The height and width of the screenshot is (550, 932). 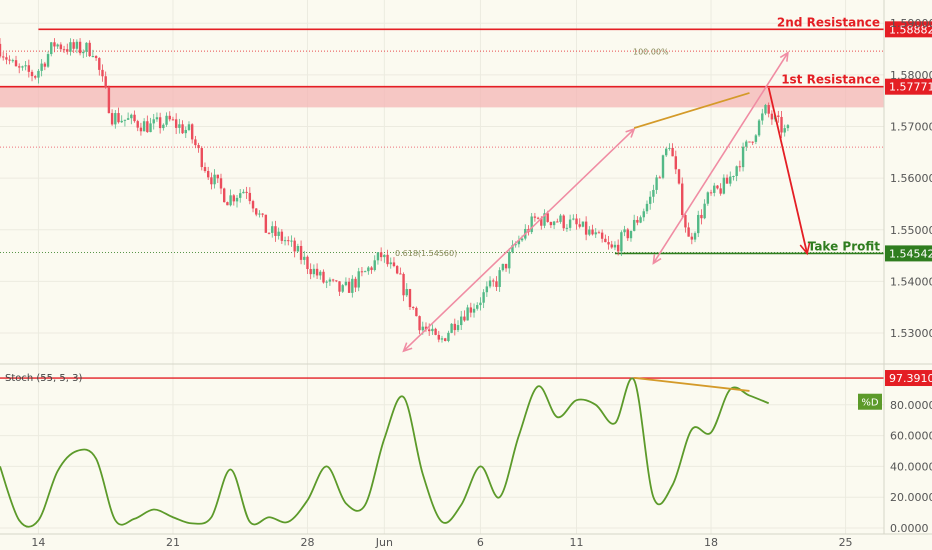 I want to click on trend-arrow-line, so click(x=519, y=240).